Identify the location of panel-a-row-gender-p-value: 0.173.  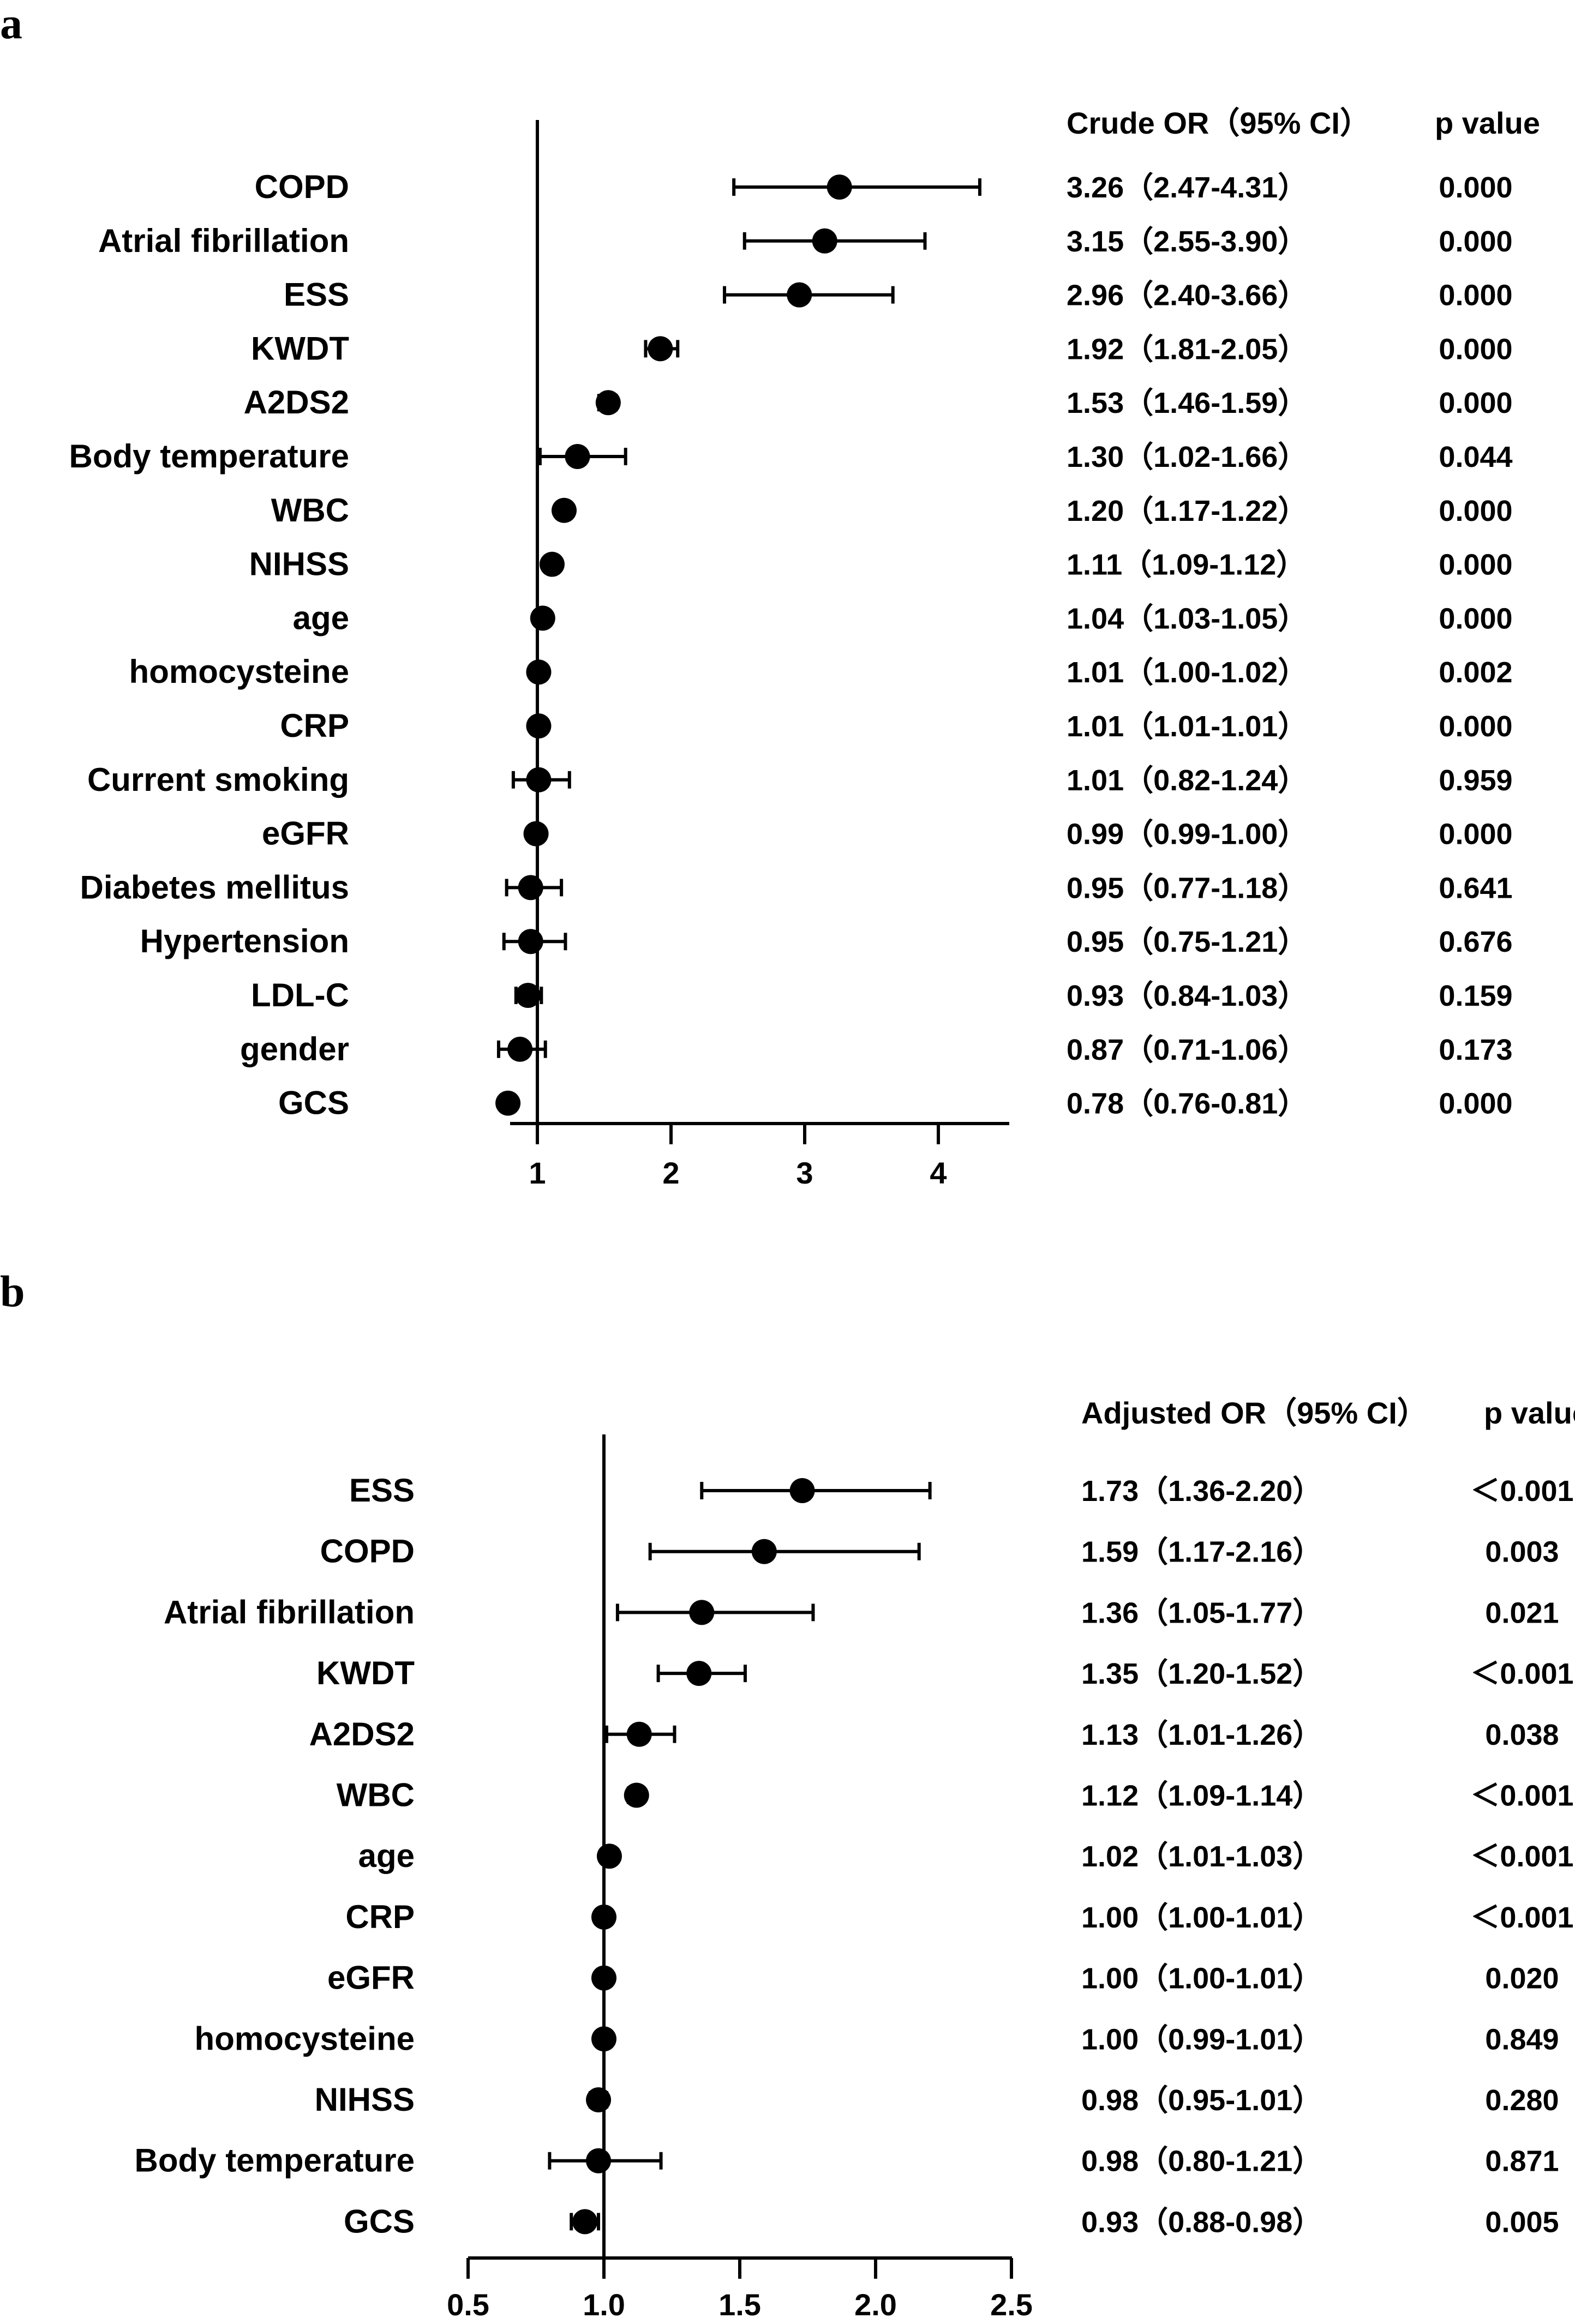
(1475, 1050).